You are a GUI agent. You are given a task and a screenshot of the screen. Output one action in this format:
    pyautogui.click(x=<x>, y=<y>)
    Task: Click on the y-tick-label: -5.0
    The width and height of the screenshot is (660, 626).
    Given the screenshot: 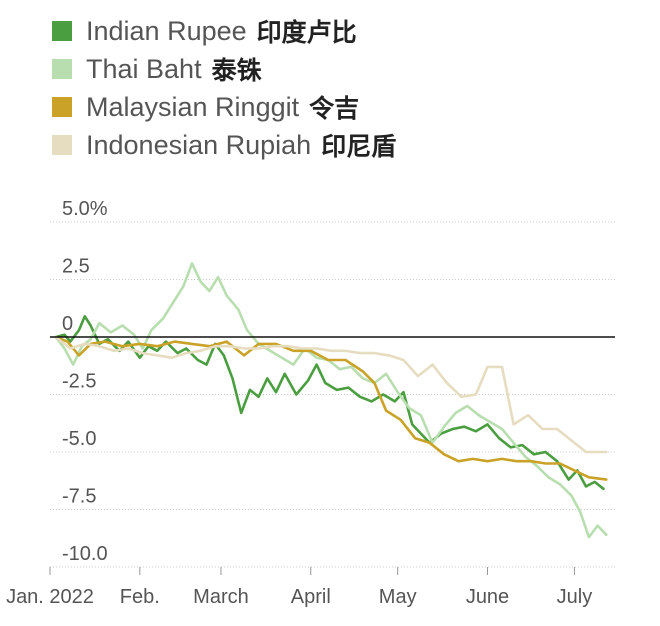 What is the action you would take?
    pyautogui.click(x=79, y=439)
    